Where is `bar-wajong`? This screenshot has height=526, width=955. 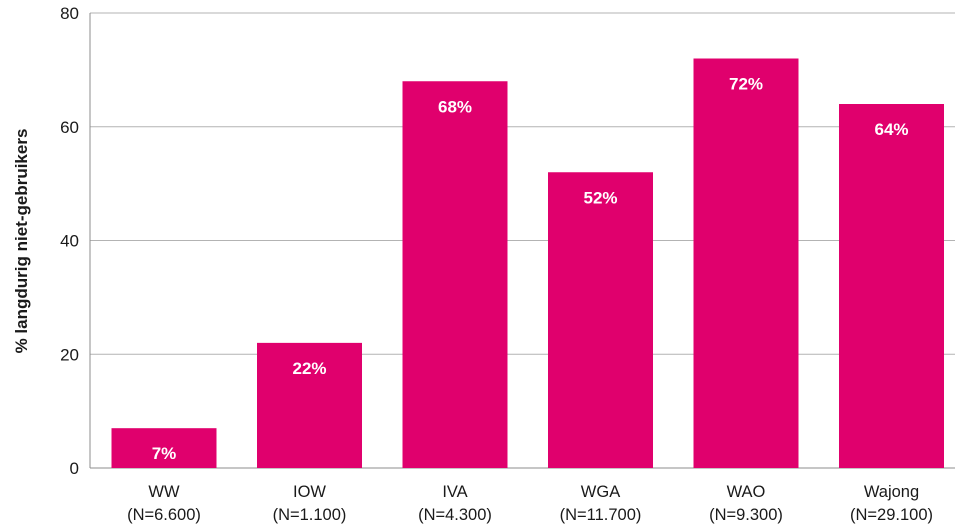 bar-wajong is located at coordinates (891, 286).